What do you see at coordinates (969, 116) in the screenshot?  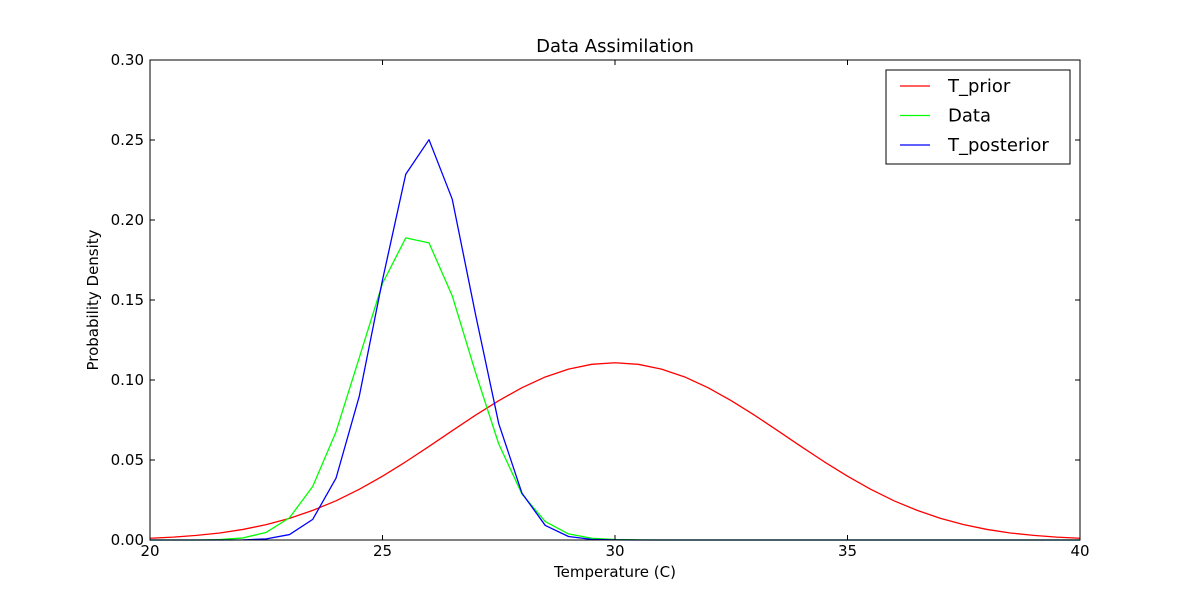 I see `legend-label: Data` at bounding box center [969, 116].